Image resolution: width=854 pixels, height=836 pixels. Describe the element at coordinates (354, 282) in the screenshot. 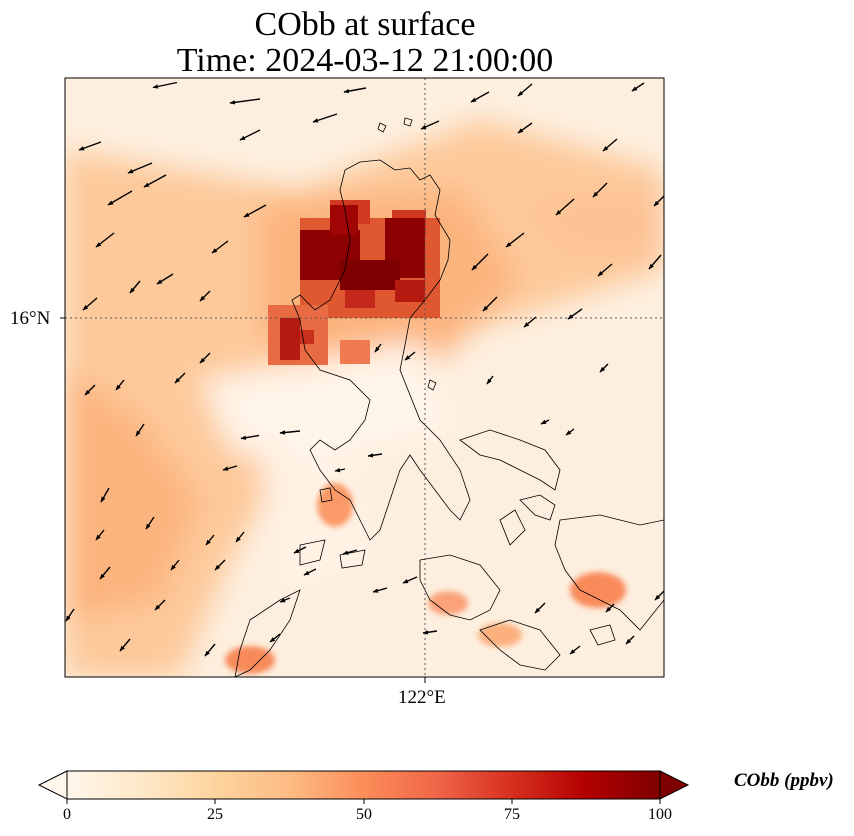

I see `fire-hotspot-cells` at that location.